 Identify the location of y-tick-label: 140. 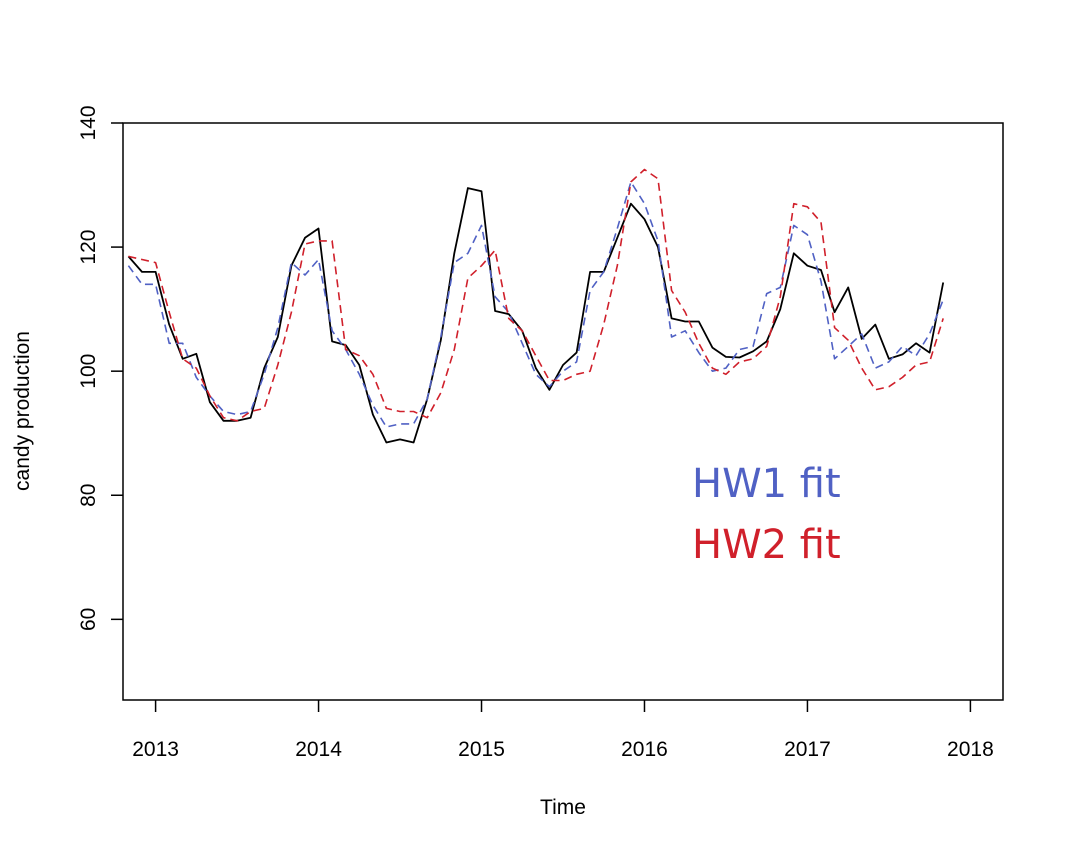
(88, 122).